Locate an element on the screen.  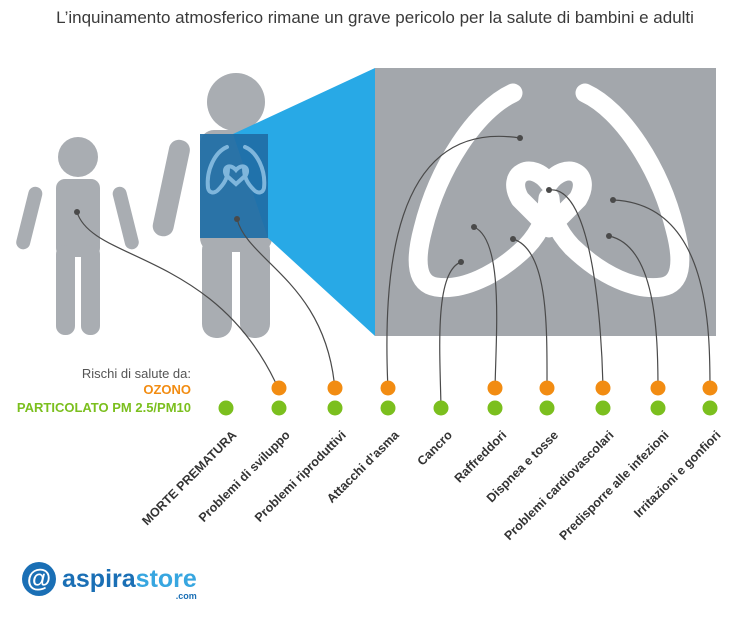
large-lung-icon is located at coordinates (549, 190).